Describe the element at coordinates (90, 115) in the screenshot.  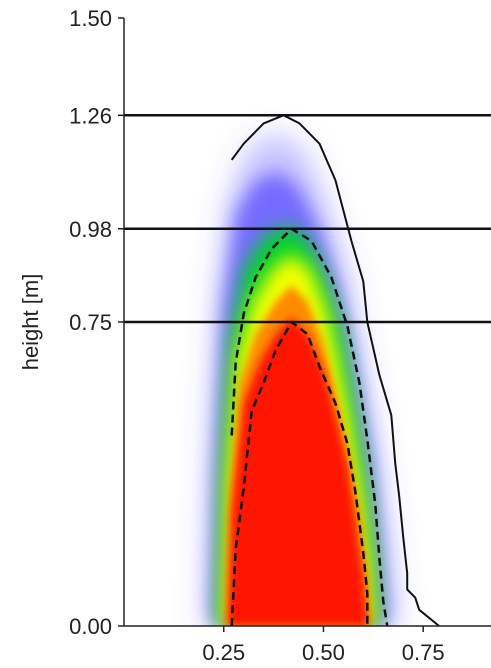
I see `y-tick-label: 1.26` at that location.